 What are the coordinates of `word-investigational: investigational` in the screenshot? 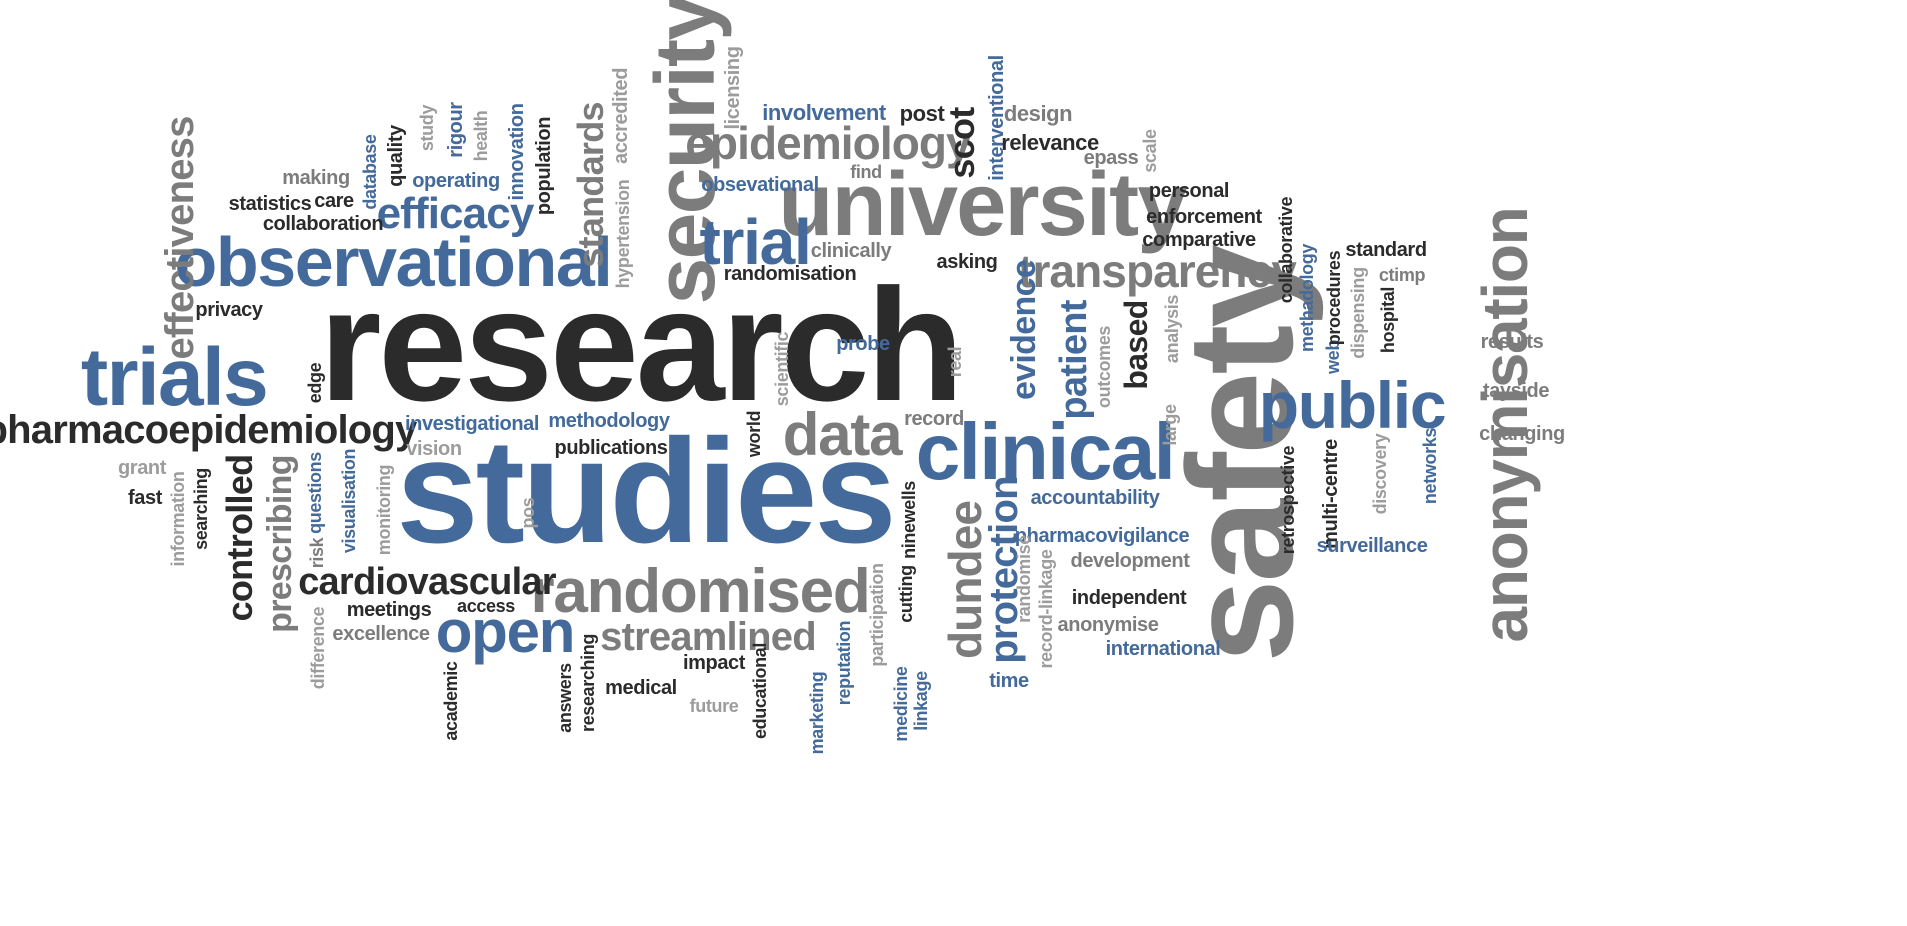 It's located at (472, 424).